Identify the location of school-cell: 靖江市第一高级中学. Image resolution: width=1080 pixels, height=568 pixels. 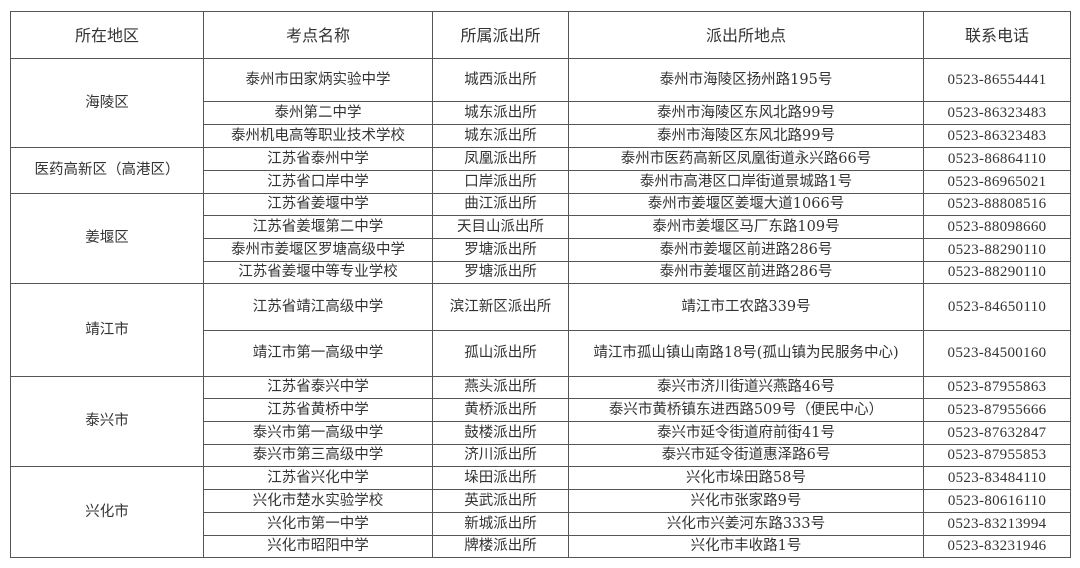
(318, 353).